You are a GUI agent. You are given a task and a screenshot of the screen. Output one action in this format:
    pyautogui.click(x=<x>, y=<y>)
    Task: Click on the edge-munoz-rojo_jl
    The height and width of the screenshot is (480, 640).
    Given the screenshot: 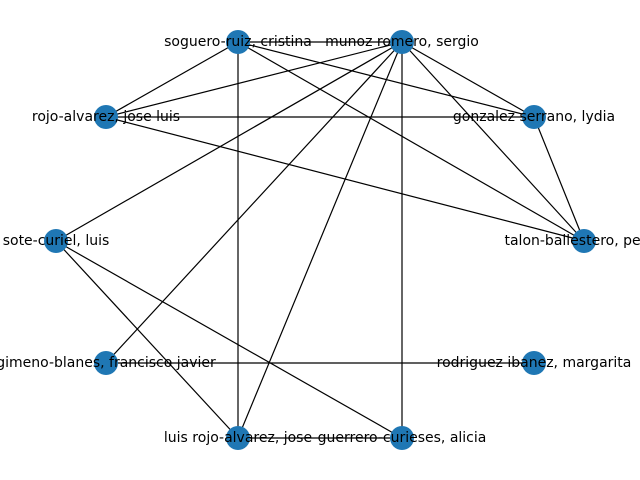 What is the action you would take?
    pyautogui.click(x=254, y=79)
    